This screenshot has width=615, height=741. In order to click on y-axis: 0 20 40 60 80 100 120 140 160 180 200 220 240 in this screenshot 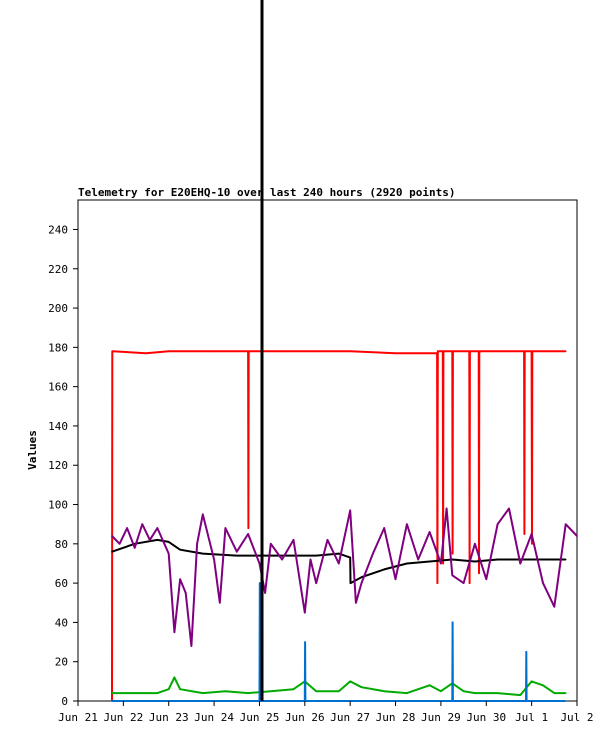, I will do `click(63, 465)`.